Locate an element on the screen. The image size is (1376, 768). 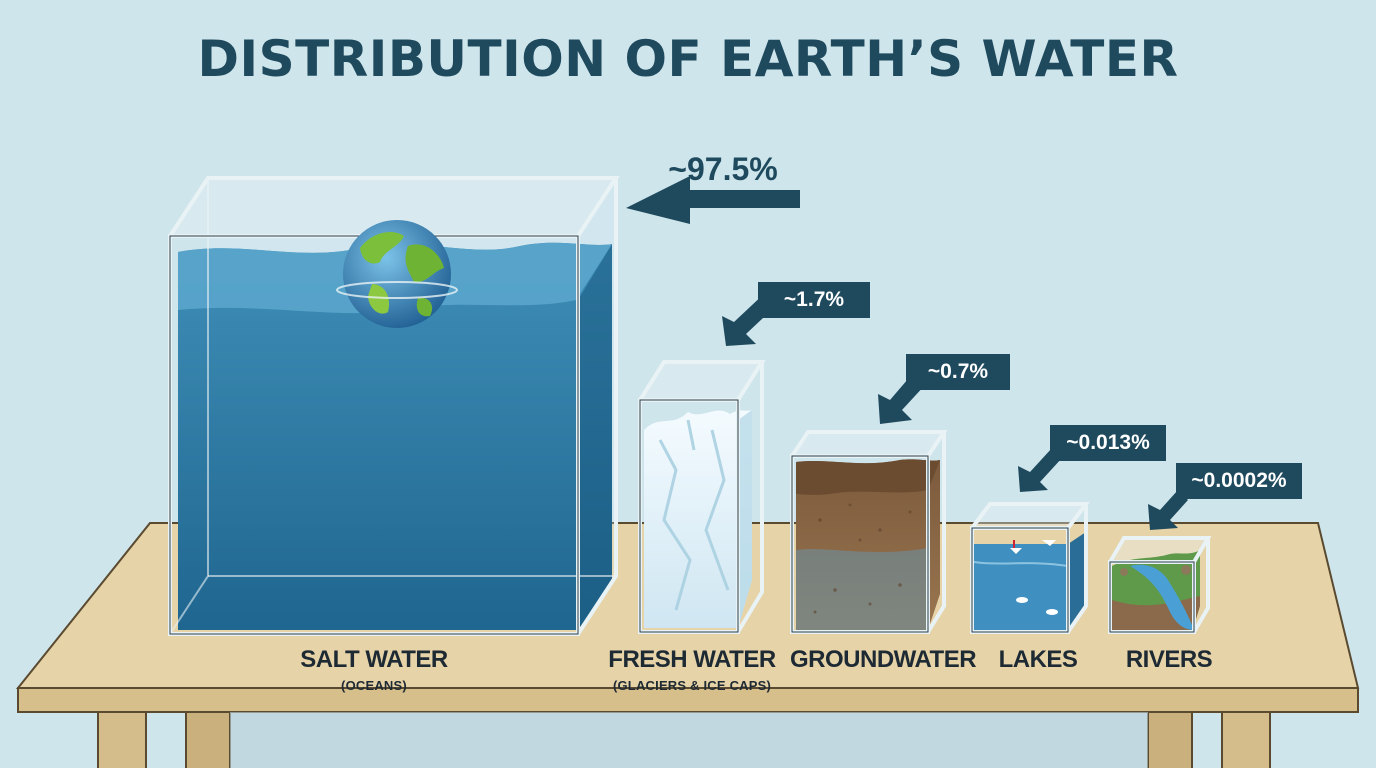
label-rivers-name: RIVERS is located at coordinates (1169, 659).